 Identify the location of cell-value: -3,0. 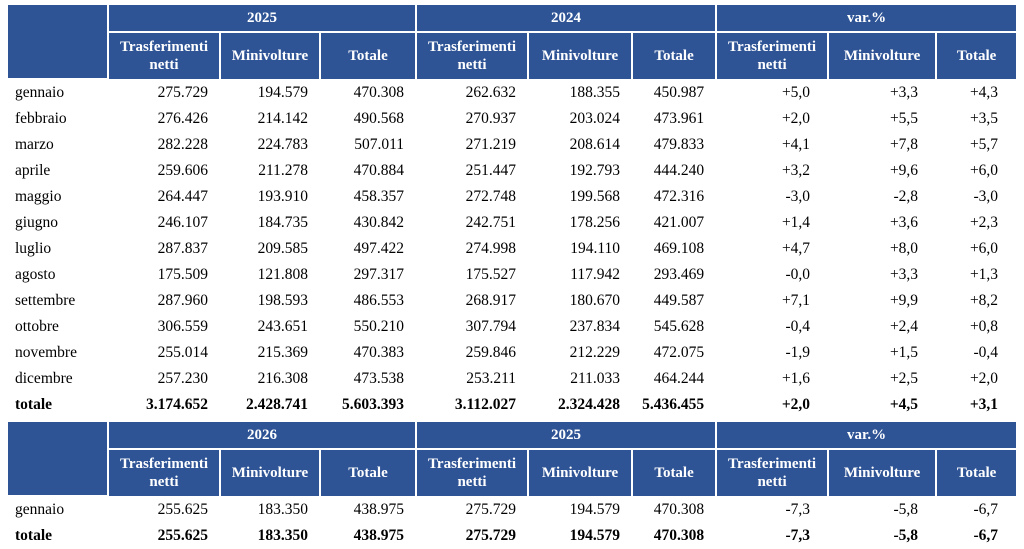
(976, 197).